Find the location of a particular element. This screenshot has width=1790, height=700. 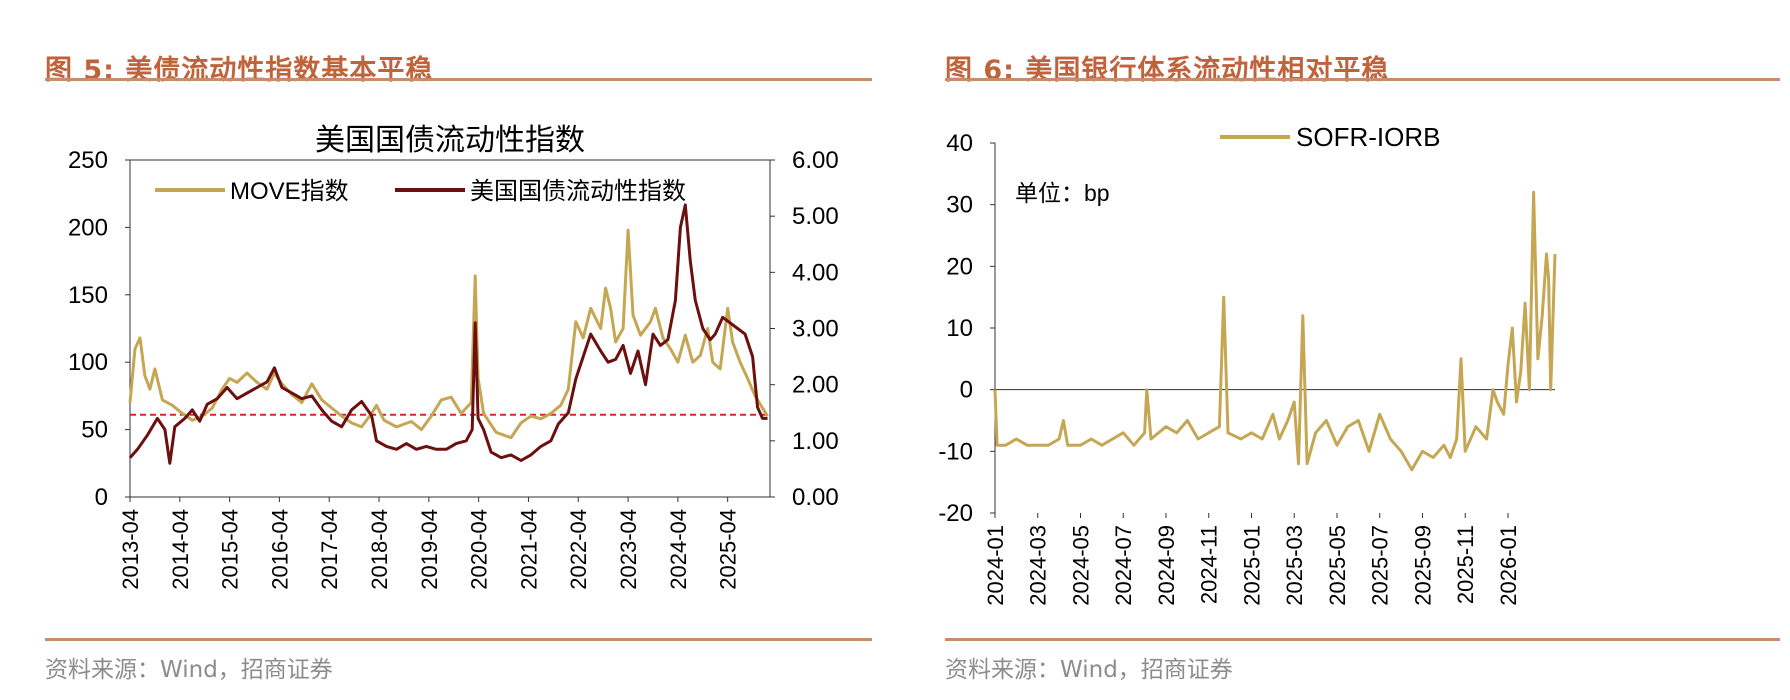

x-tick-label: 2024-11 is located at coordinates (1209, 564).